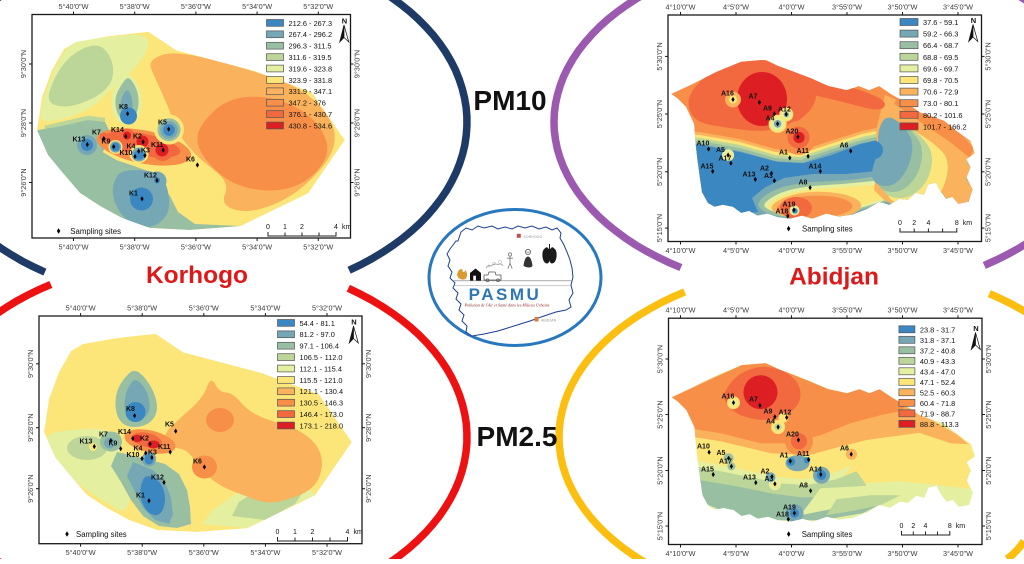 This screenshot has height=564, width=1024. Describe the element at coordinates (940, 45) in the screenshot. I see `svg-text: 66.4 - 68.7` at that location.